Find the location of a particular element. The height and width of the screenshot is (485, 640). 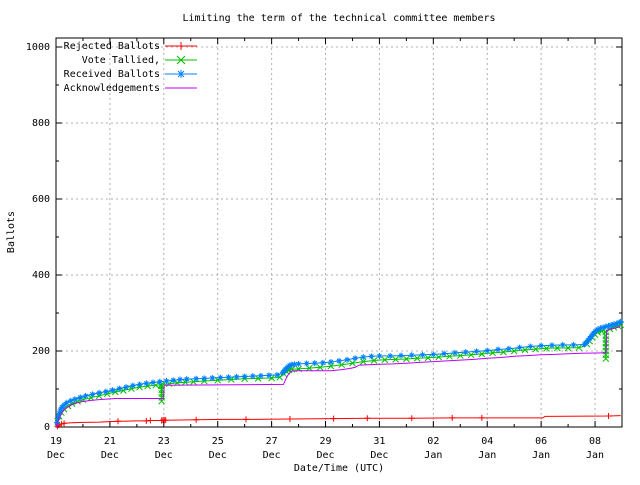

x-tick-label-date: 21 is located at coordinates (110, 441).